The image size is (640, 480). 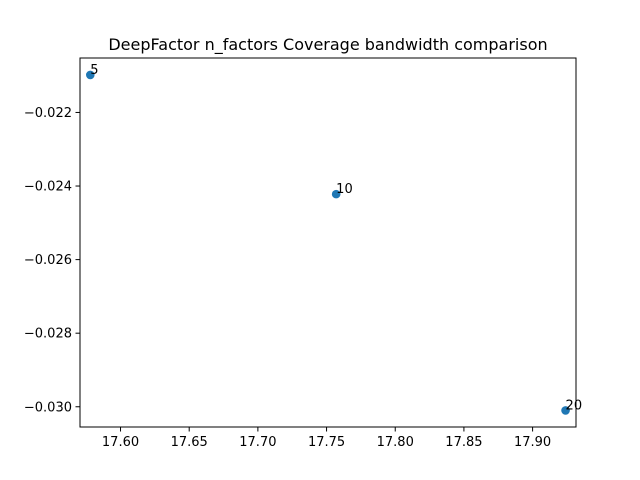 What do you see at coordinates (48, 260) in the screenshot?
I see `y-tick-label: −0.026` at bounding box center [48, 260].